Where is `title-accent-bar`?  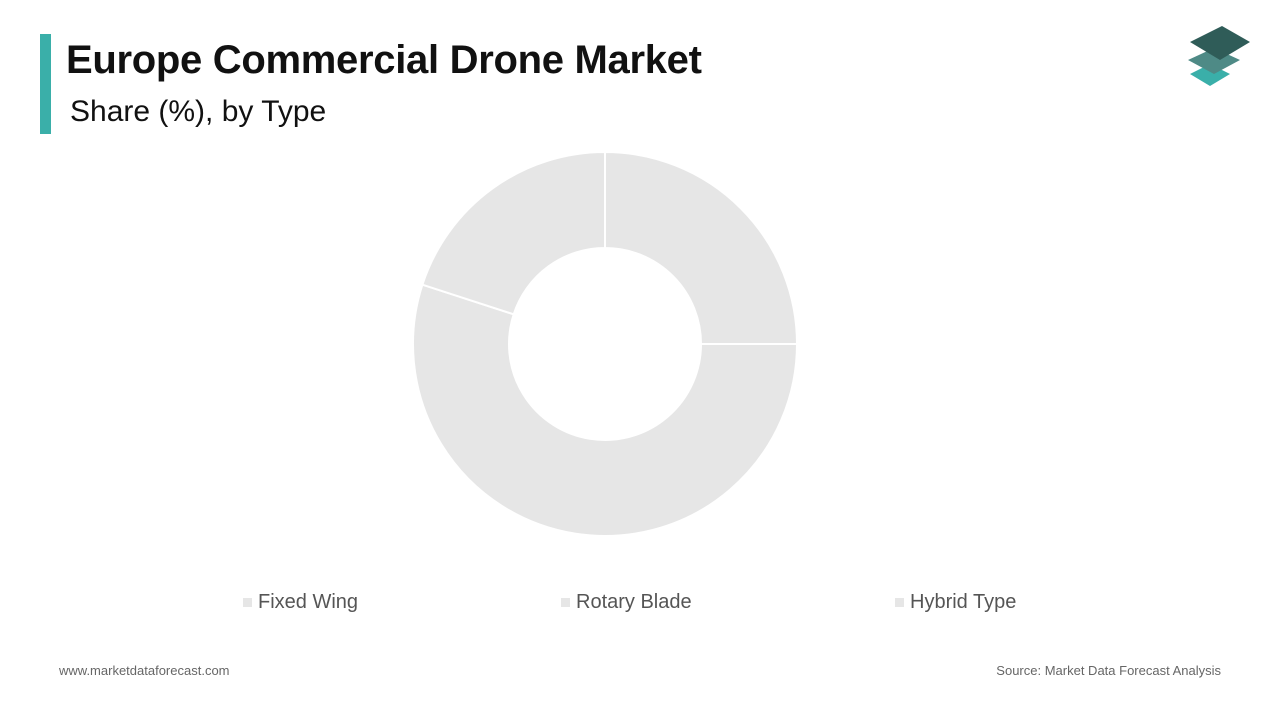 title-accent-bar is located at coordinates (45, 84).